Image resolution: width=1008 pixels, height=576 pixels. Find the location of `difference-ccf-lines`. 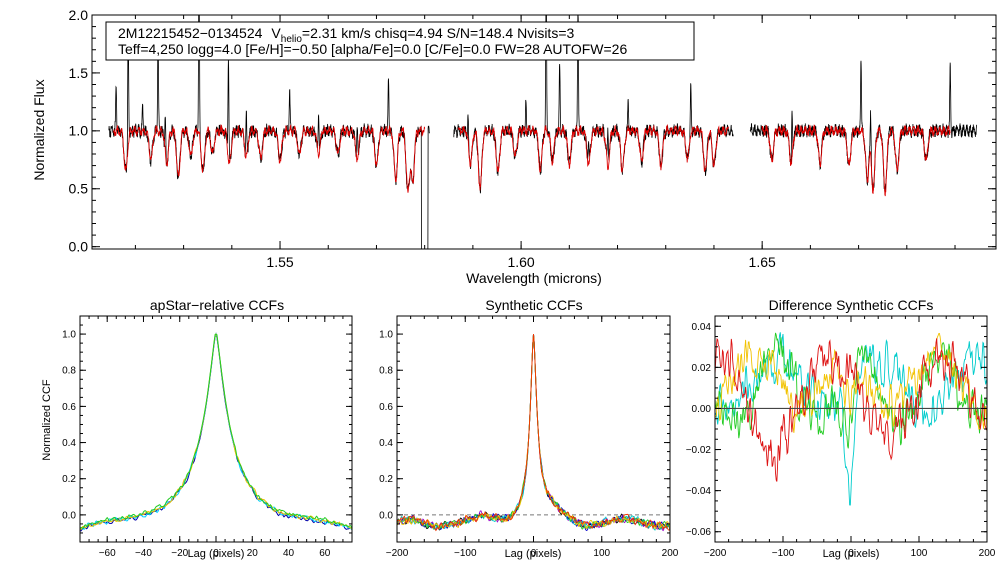

difference-ccf-lines is located at coordinates (851, 419).